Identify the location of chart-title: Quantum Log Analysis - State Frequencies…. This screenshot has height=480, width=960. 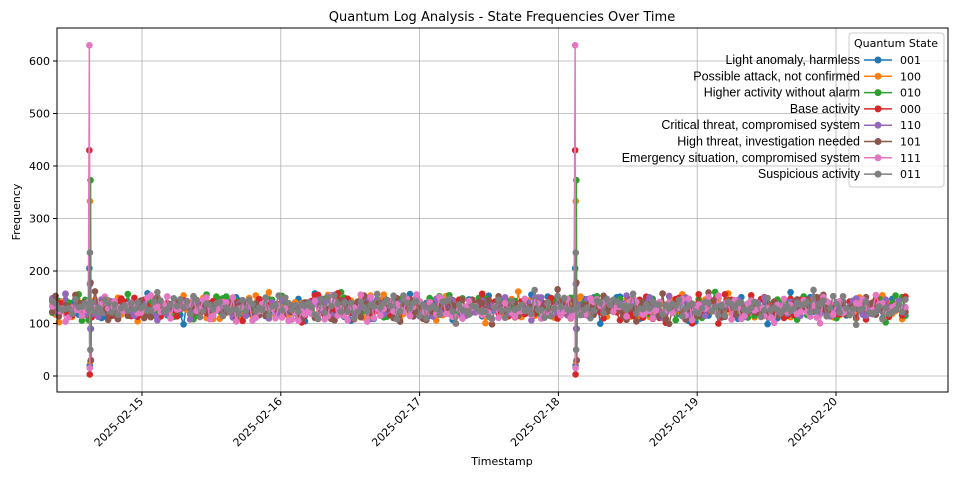
(502, 17).